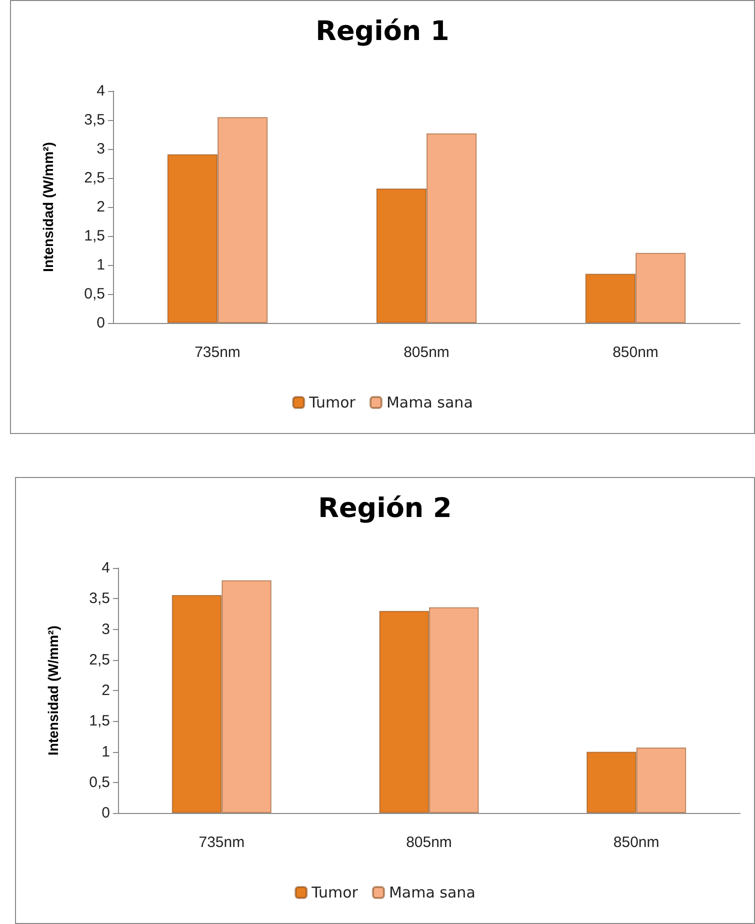 The height and width of the screenshot is (924, 755). What do you see at coordinates (385, 508) in the screenshot?
I see `chart-title: Región 2` at bounding box center [385, 508].